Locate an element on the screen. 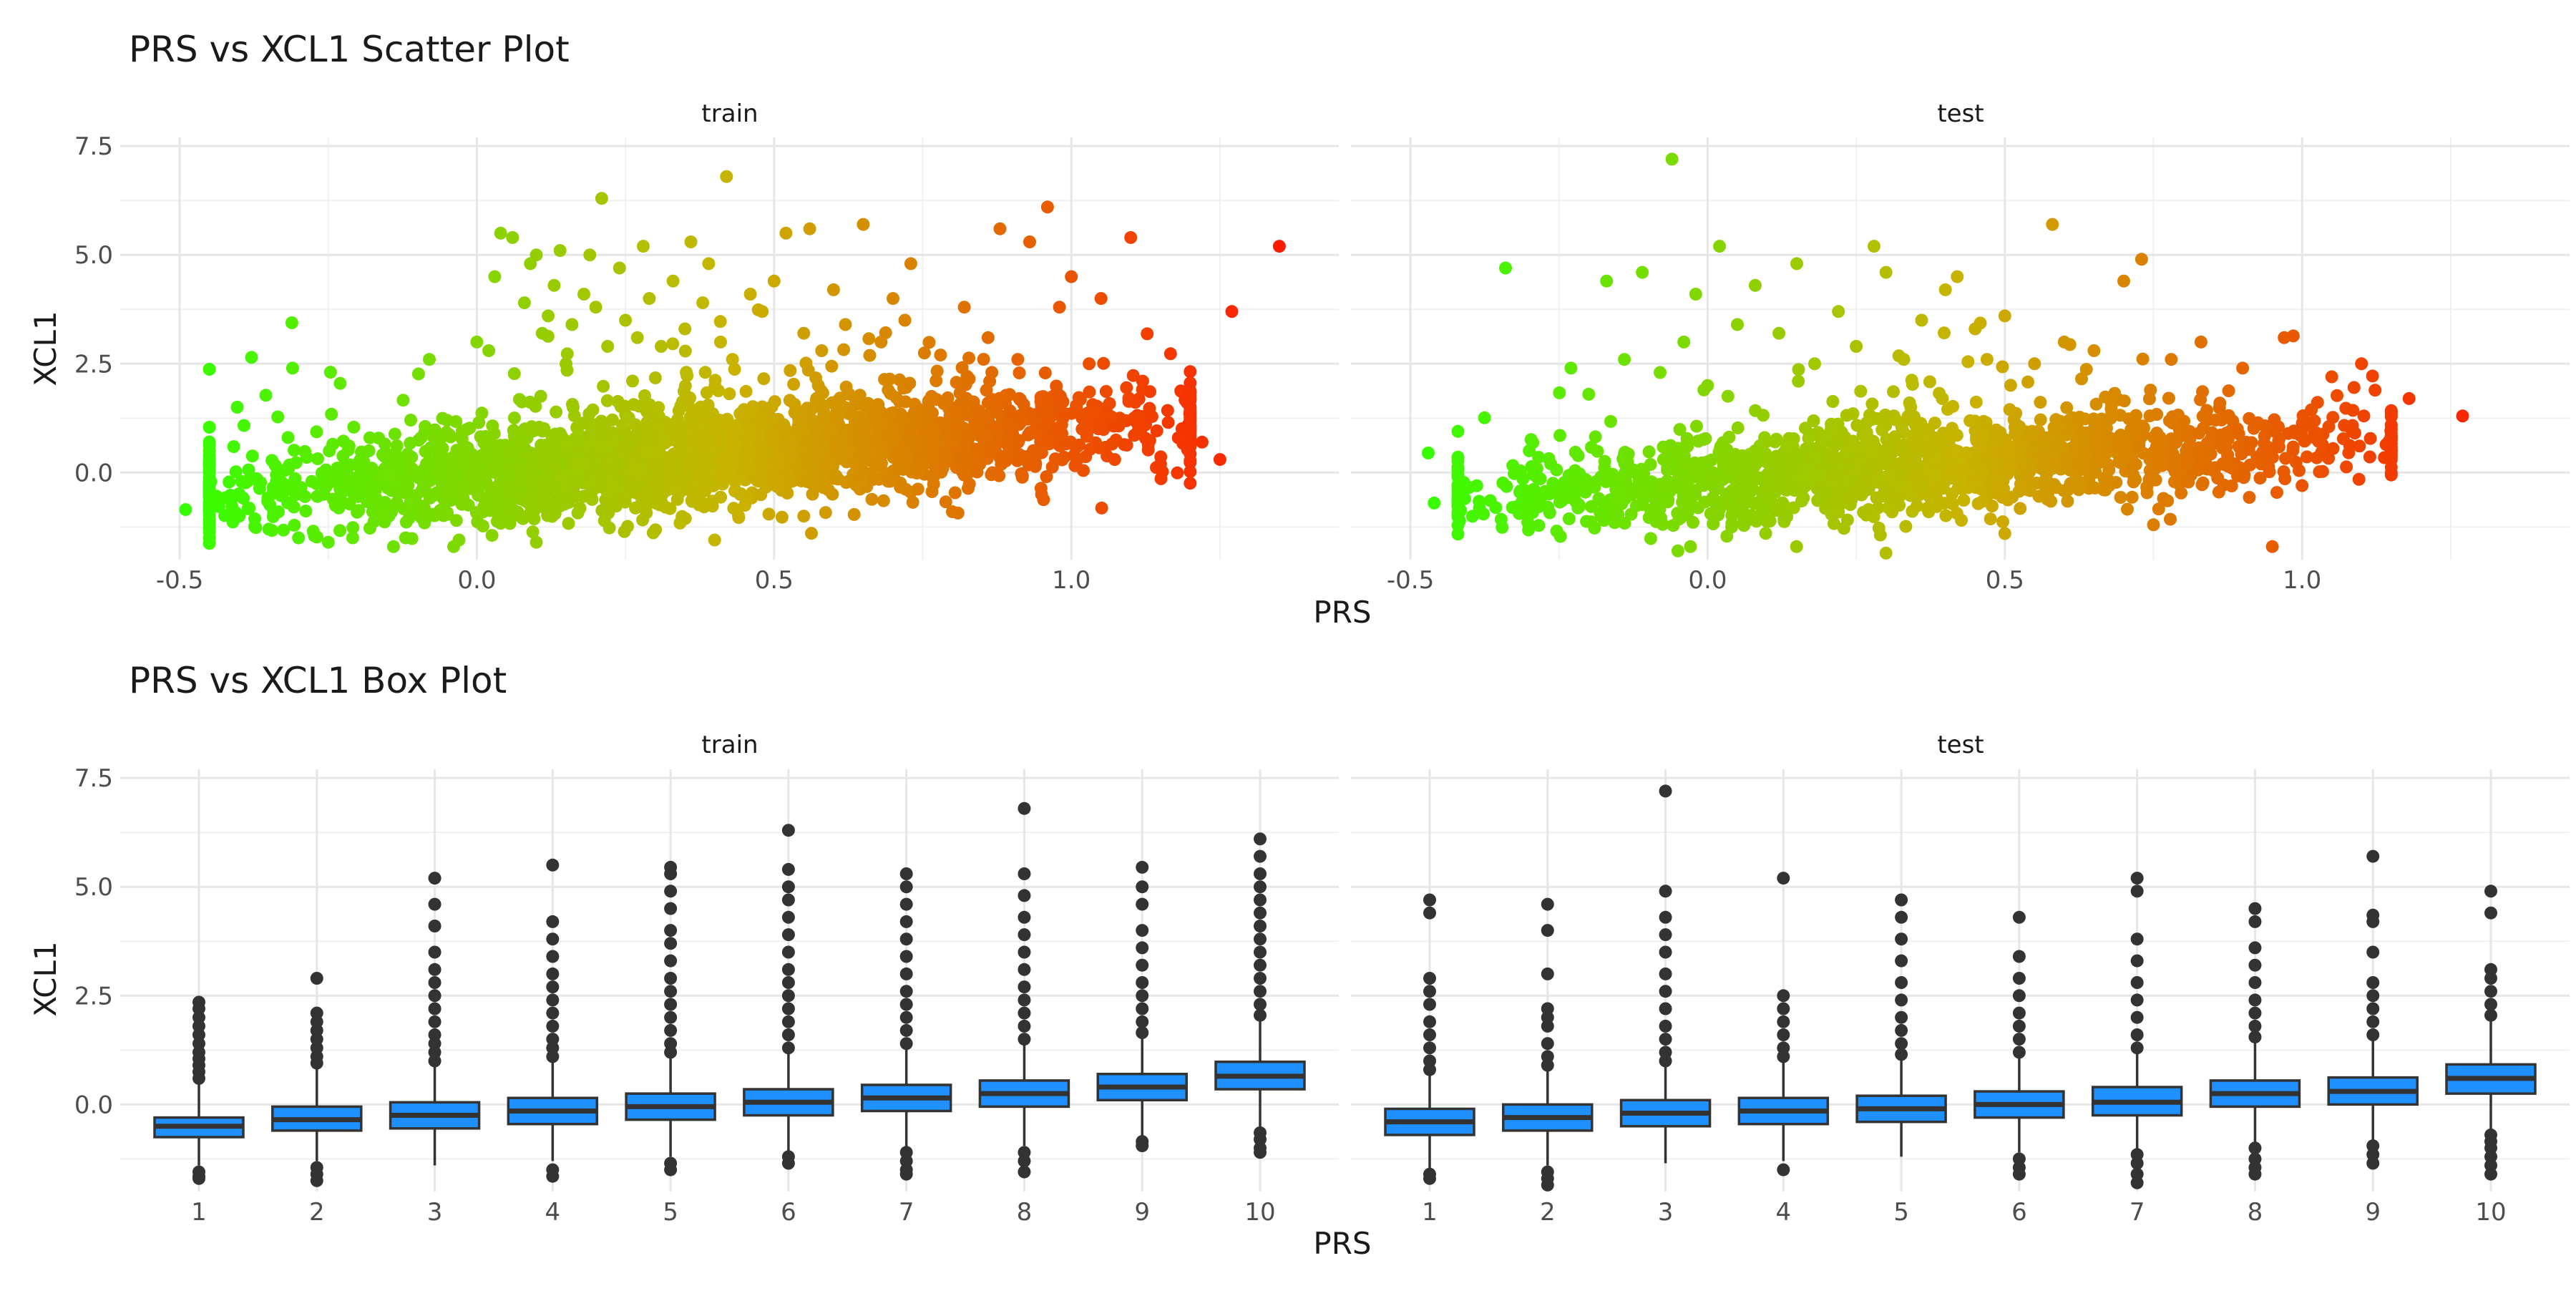  x-tick-label: 0.5 is located at coordinates (774, 580).